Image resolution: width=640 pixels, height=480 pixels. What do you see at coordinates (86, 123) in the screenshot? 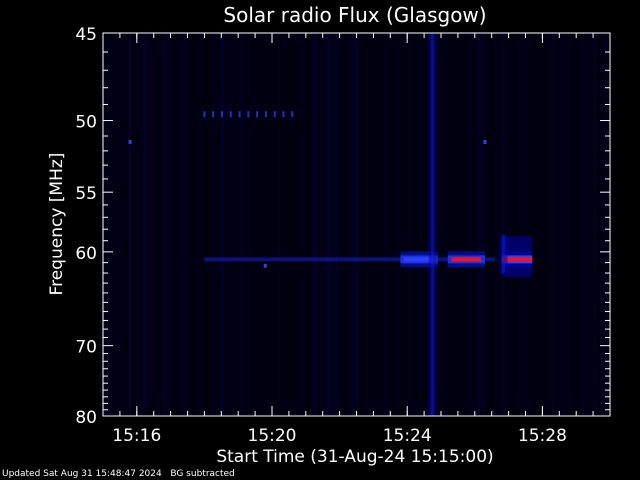
I see `y-tick-label: 50` at bounding box center [86, 123].